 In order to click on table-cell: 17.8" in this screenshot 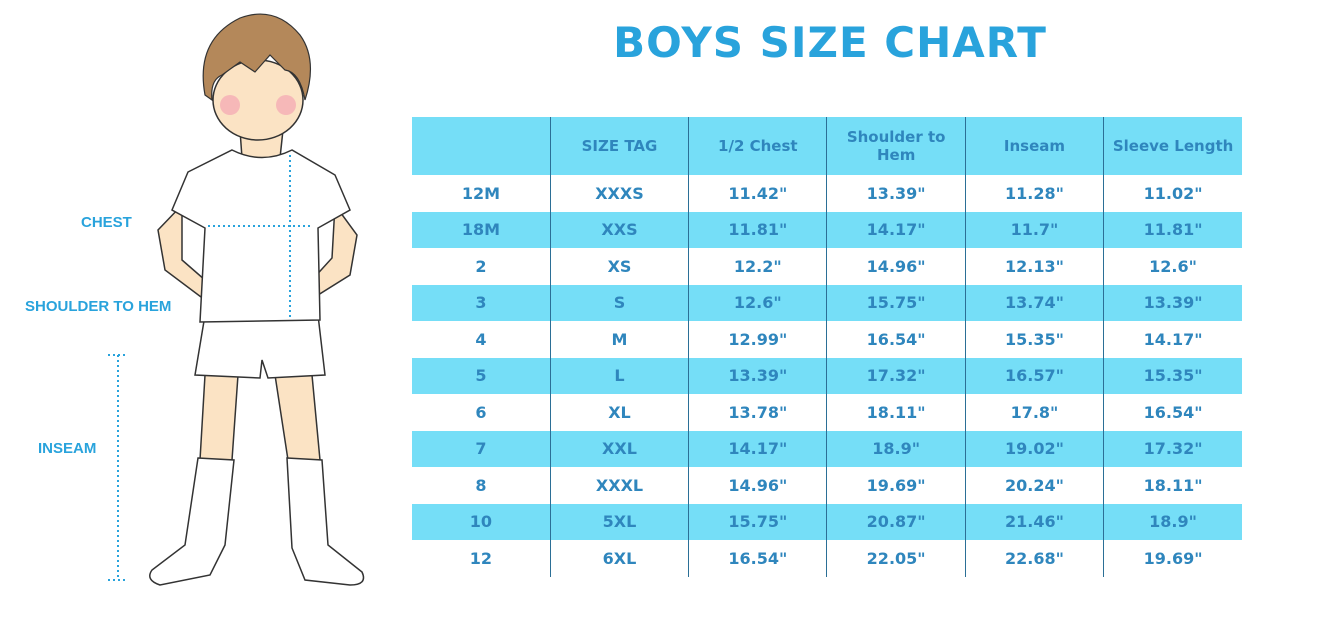, I will do `click(1034, 412)`.